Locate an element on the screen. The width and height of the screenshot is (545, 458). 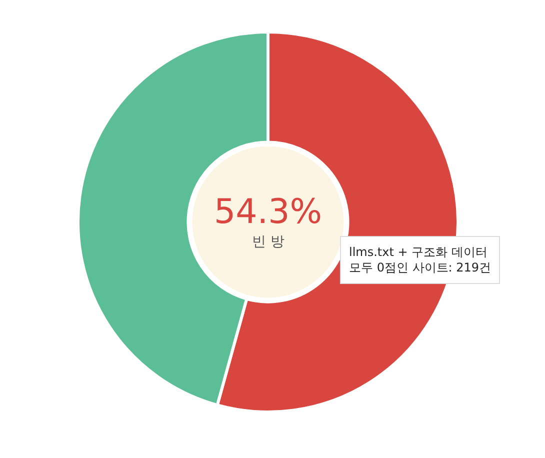
text: 54.3% is located at coordinates (268, 212).